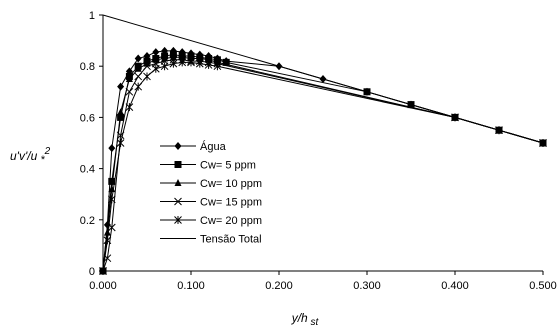  What do you see at coordinates (87, 67) in the screenshot?
I see `y-tick-label: 0.8` at bounding box center [87, 67].